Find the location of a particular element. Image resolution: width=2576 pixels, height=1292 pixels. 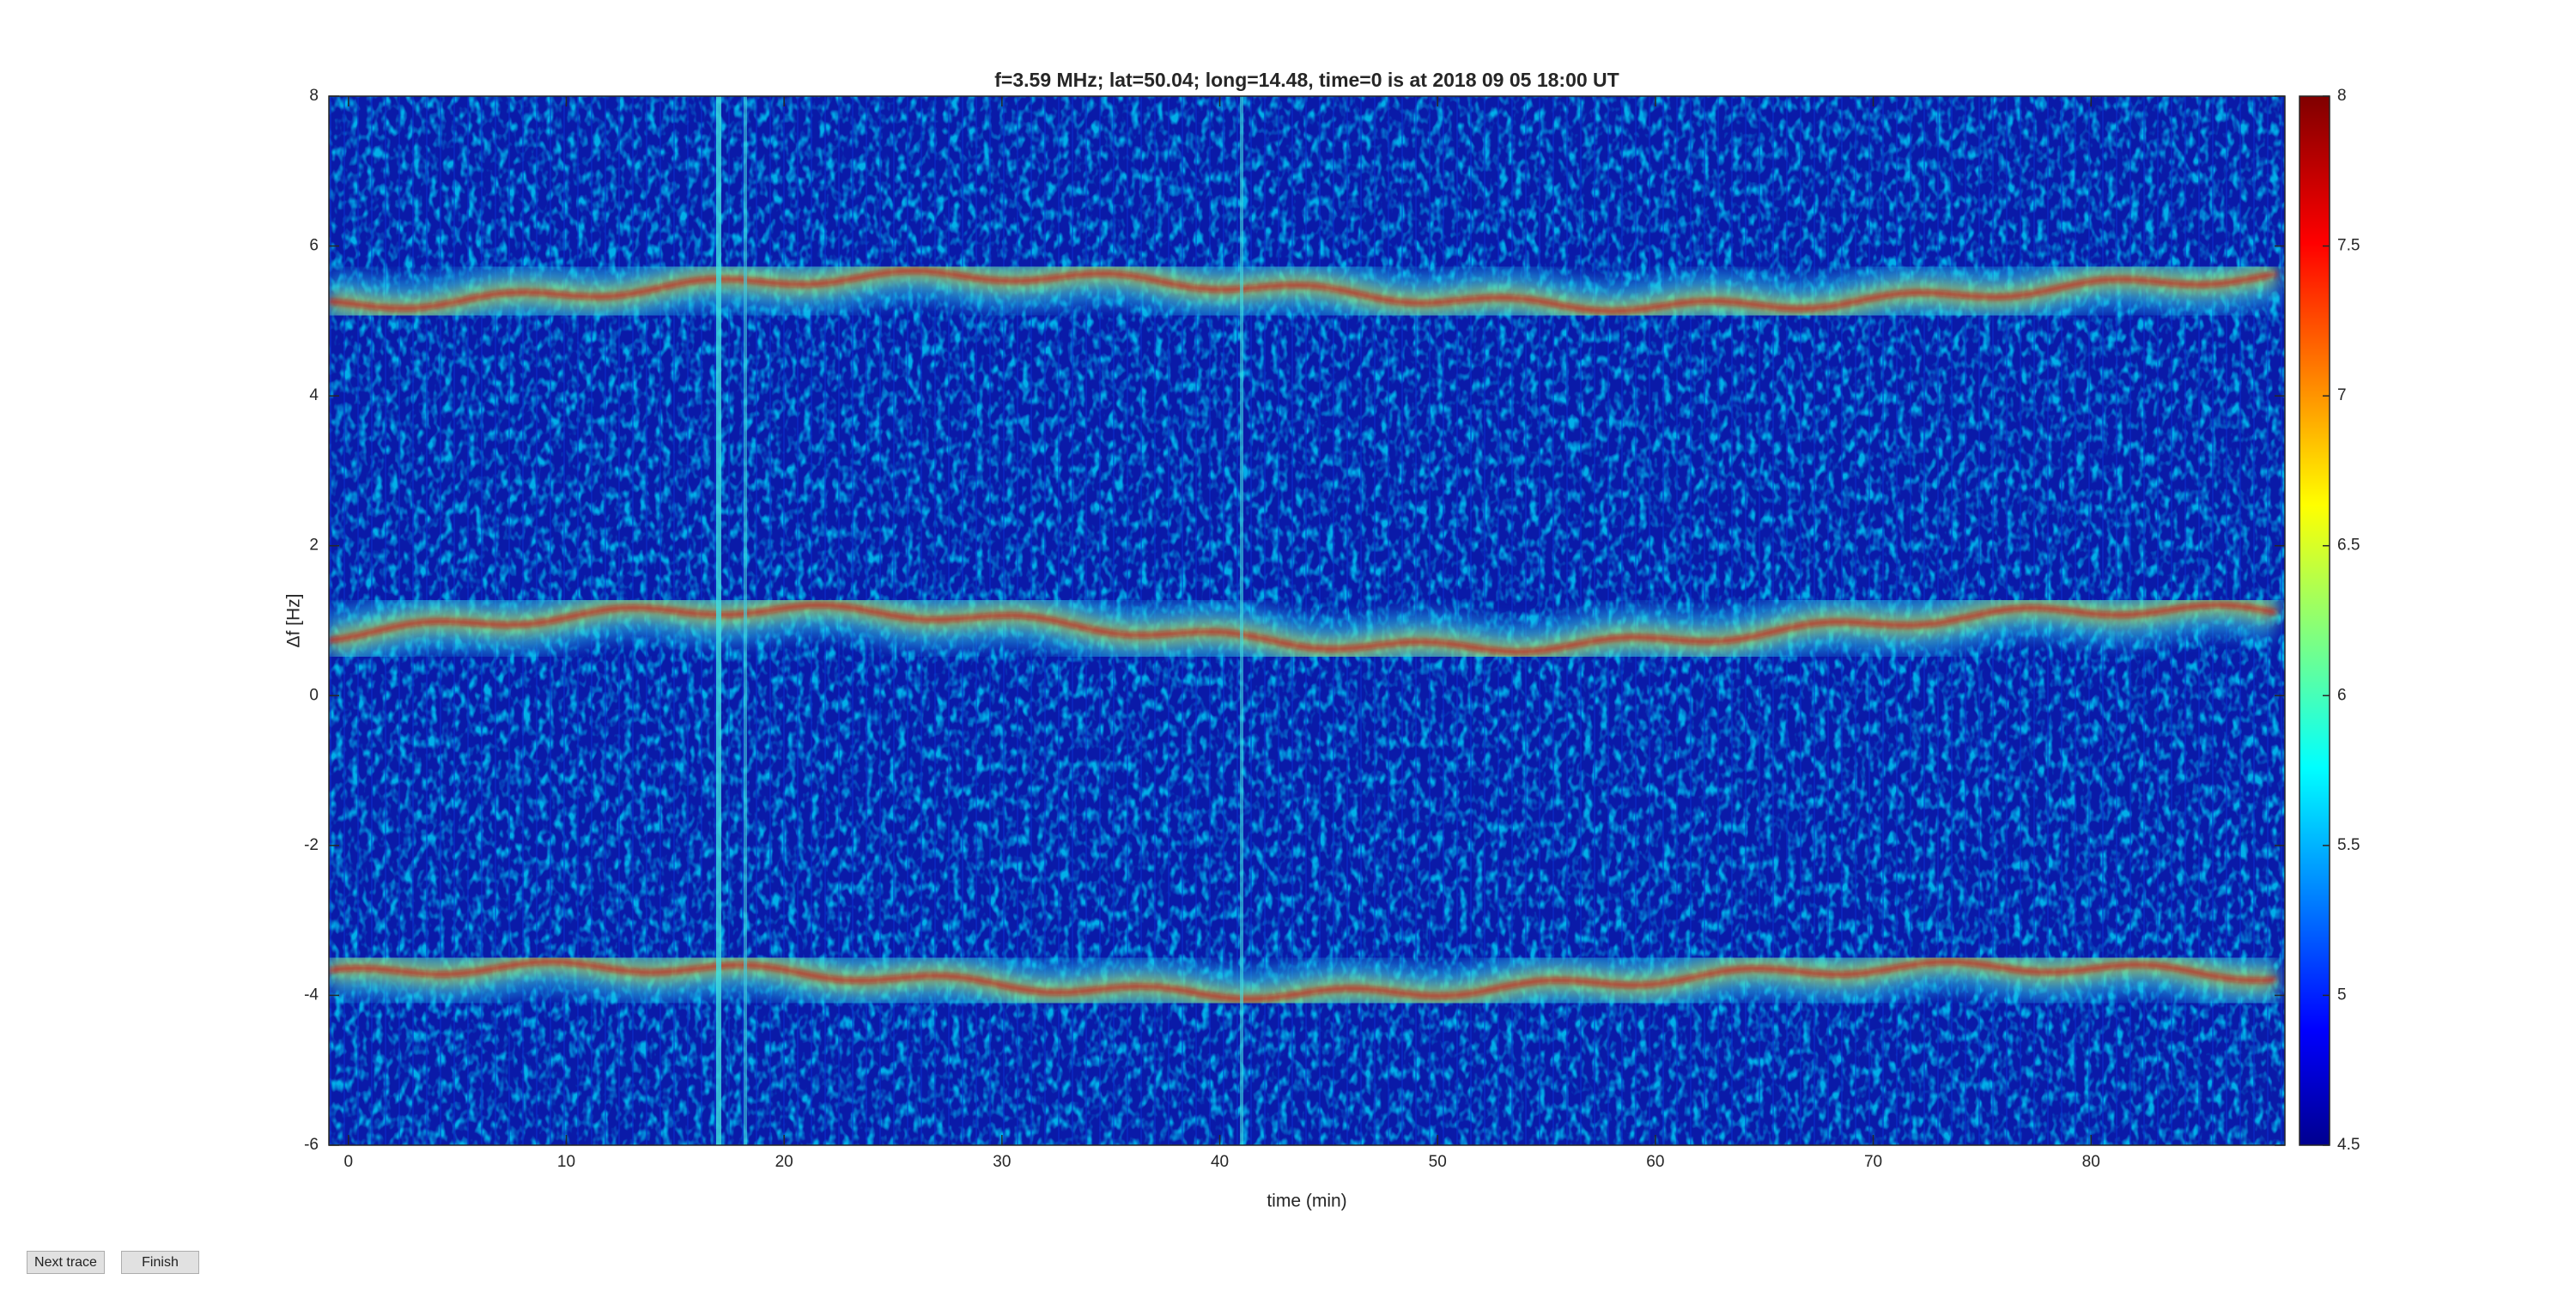

y-tick-label: 8 is located at coordinates (314, 96).